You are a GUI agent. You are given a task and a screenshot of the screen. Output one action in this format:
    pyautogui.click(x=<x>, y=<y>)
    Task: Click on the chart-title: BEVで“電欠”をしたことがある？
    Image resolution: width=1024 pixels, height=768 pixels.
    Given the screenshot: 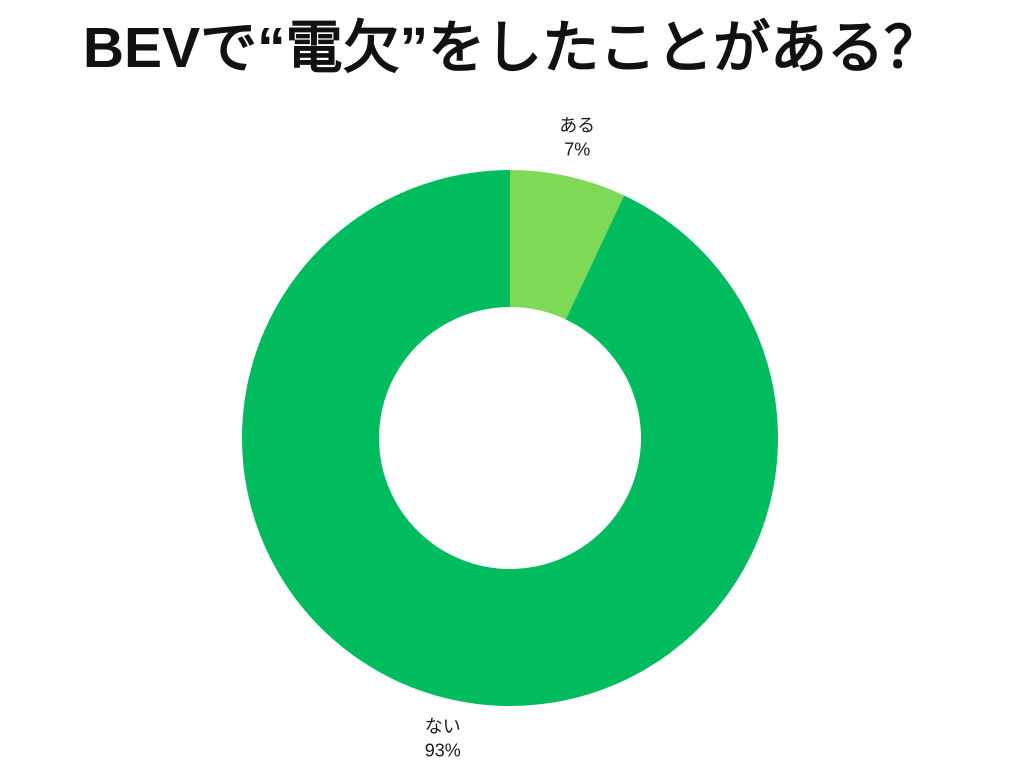 What is the action you would take?
    pyautogui.click(x=512, y=48)
    